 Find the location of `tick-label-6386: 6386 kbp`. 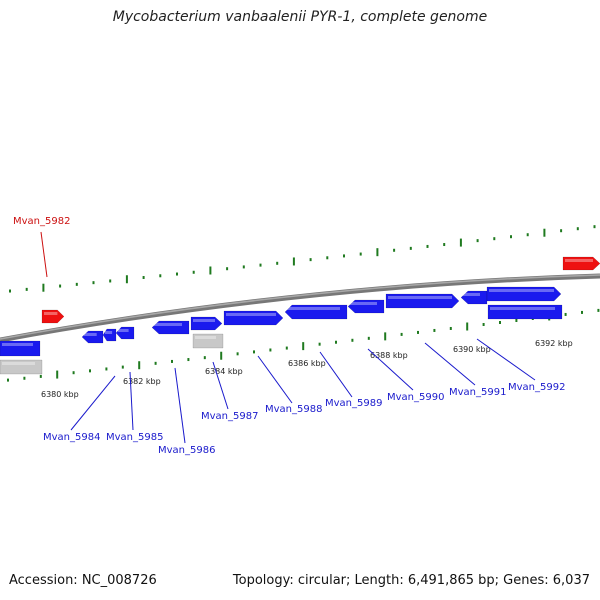

tick-label-6386: 6386 kbp is located at coordinates (307, 363).